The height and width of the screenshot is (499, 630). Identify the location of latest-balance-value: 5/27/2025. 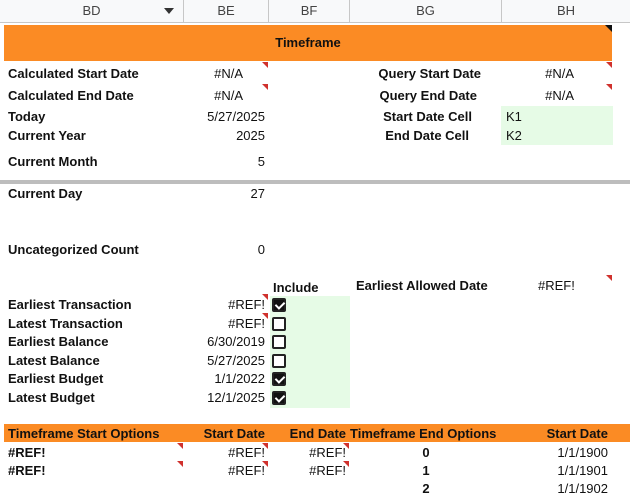
(236, 360).